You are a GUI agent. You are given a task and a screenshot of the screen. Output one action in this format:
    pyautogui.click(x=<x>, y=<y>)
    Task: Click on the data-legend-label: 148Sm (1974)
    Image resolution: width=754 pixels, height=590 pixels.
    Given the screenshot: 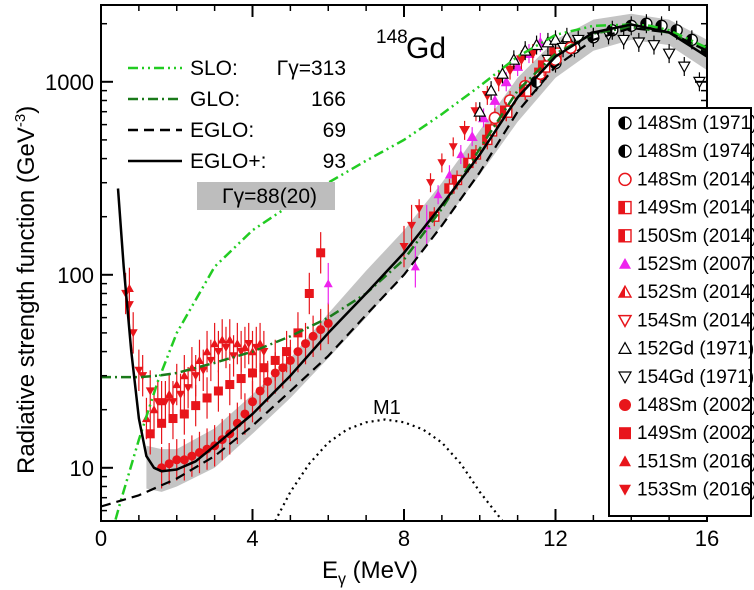 What is the action you would take?
    pyautogui.click(x=695, y=151)
    